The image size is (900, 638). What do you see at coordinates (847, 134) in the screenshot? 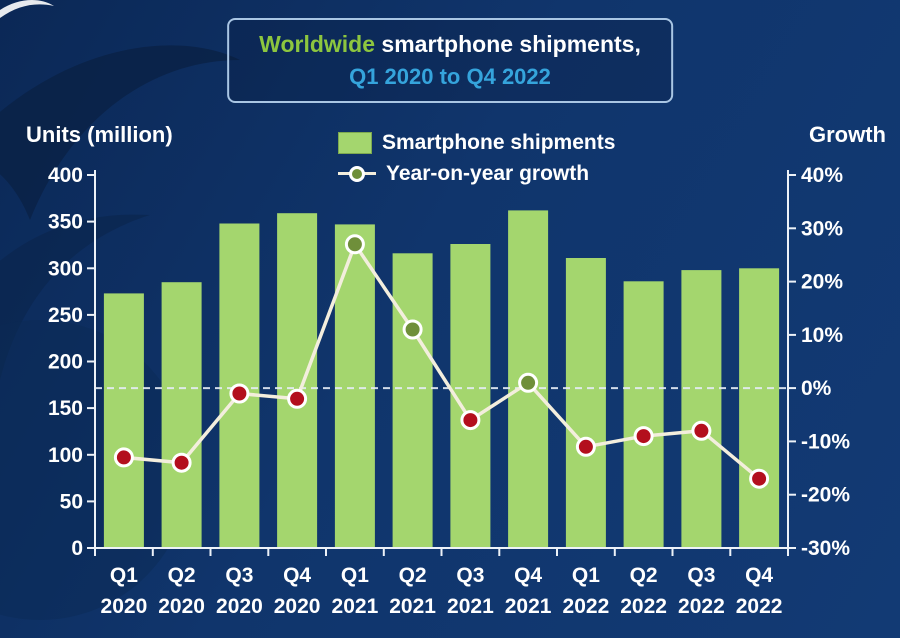
I see `right-axis-title: Growth` at bounding box center [847, 134].